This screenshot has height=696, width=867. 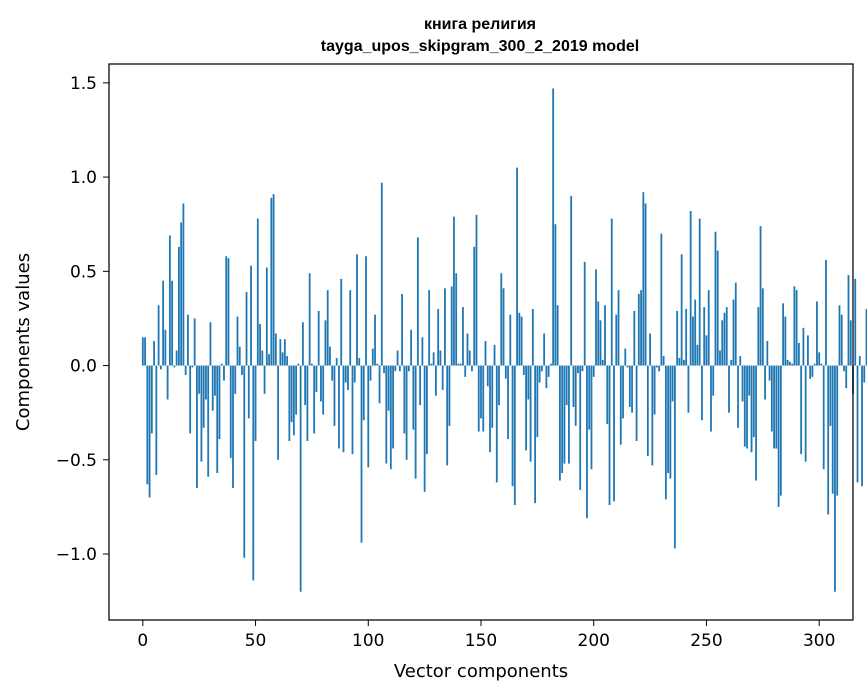 What do you see at coordinates (481, 671) in the screenshot?
I see `x-axis-label: Vector components` at bounding box center [481, 671].